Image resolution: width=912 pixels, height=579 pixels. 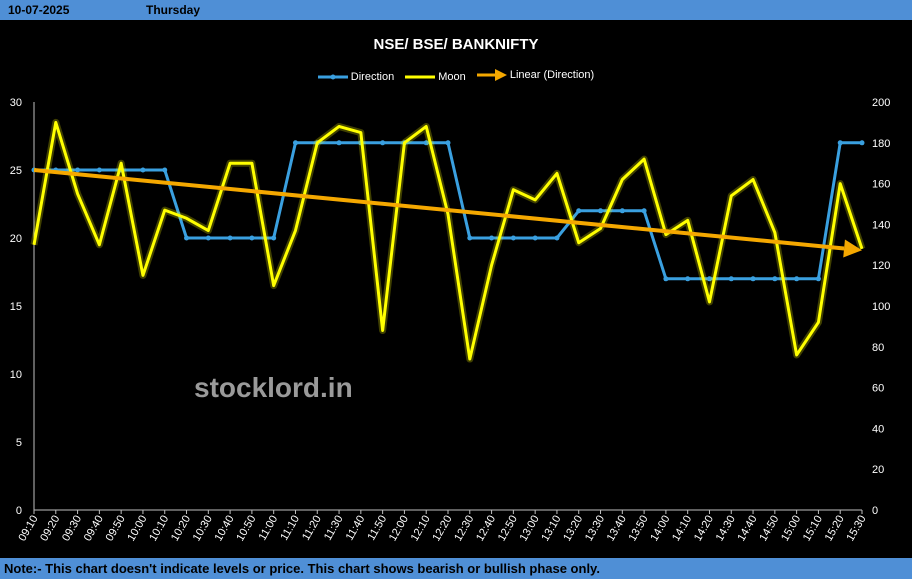 What do you see at coordinates (439, 209) in the screenshot?
I see `series-linear-trend-line` at bounding box center [439, 209].